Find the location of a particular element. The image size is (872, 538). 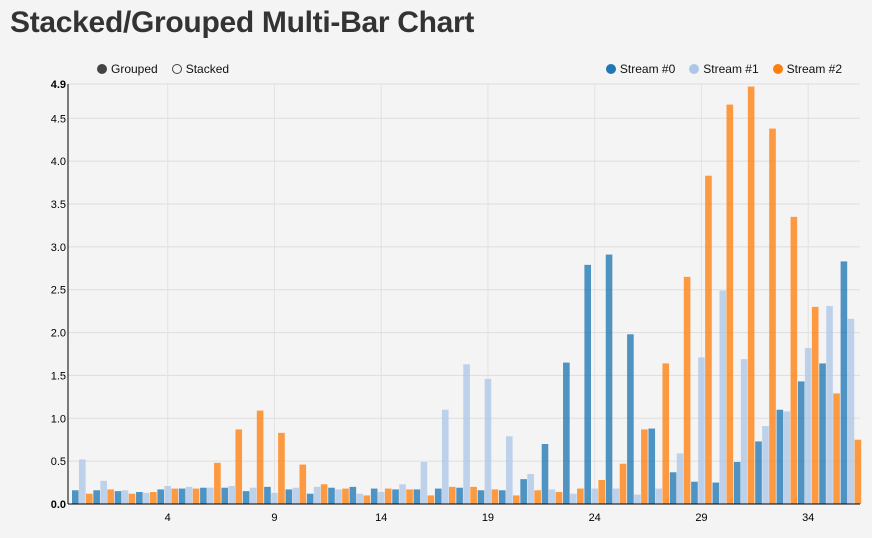

legend-item-stream-2: Stream #2 is located at coordinates (807, 69).